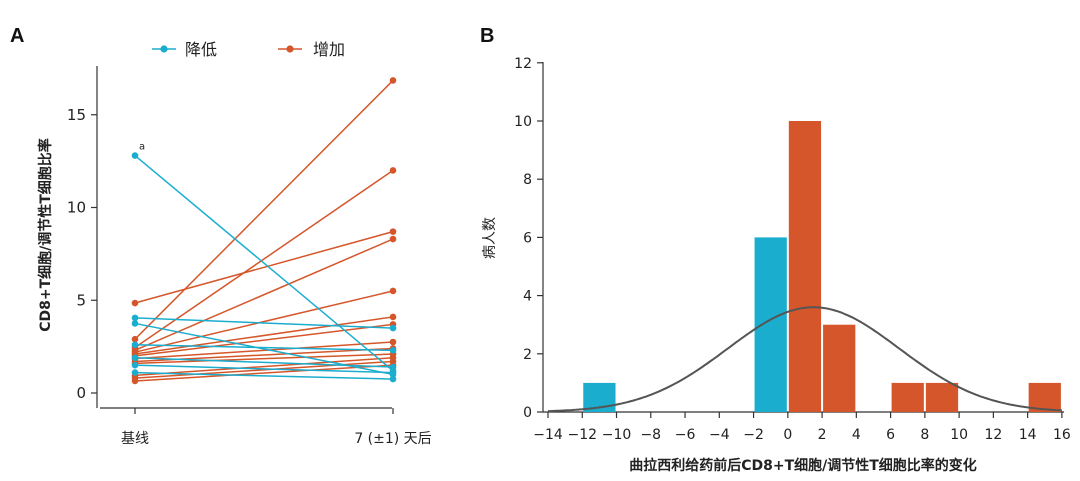 The height and width of the screenshot is (481, 1080). What do you see at coordinates (523, 122) in the screenshot?
I see `panel-b-y-tick-label: 10` at bounding box center [523, 122].